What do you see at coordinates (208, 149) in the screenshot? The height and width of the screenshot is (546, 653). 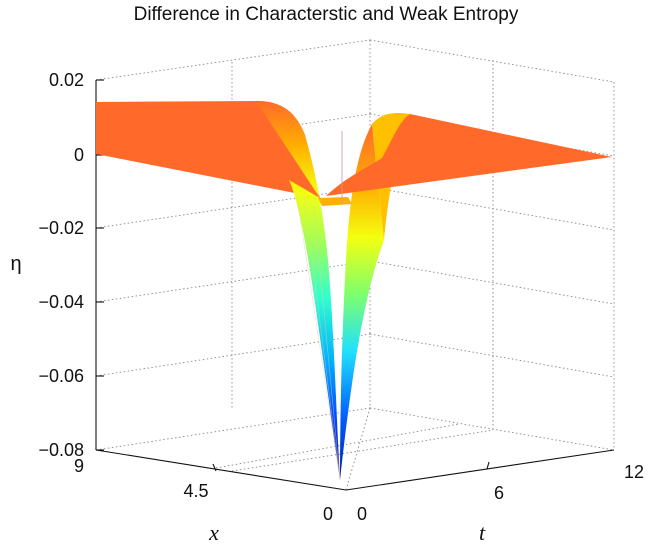 I see `left-plateau` at bounding box center [208, 149].